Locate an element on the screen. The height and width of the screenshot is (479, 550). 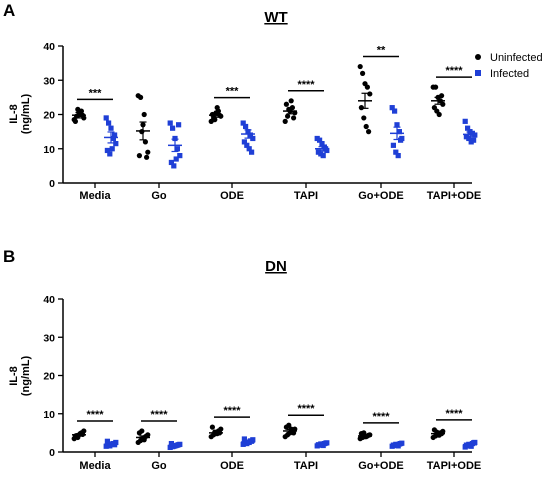
panel-a-ytick-label: 0 is located at coordinates (52, 184).